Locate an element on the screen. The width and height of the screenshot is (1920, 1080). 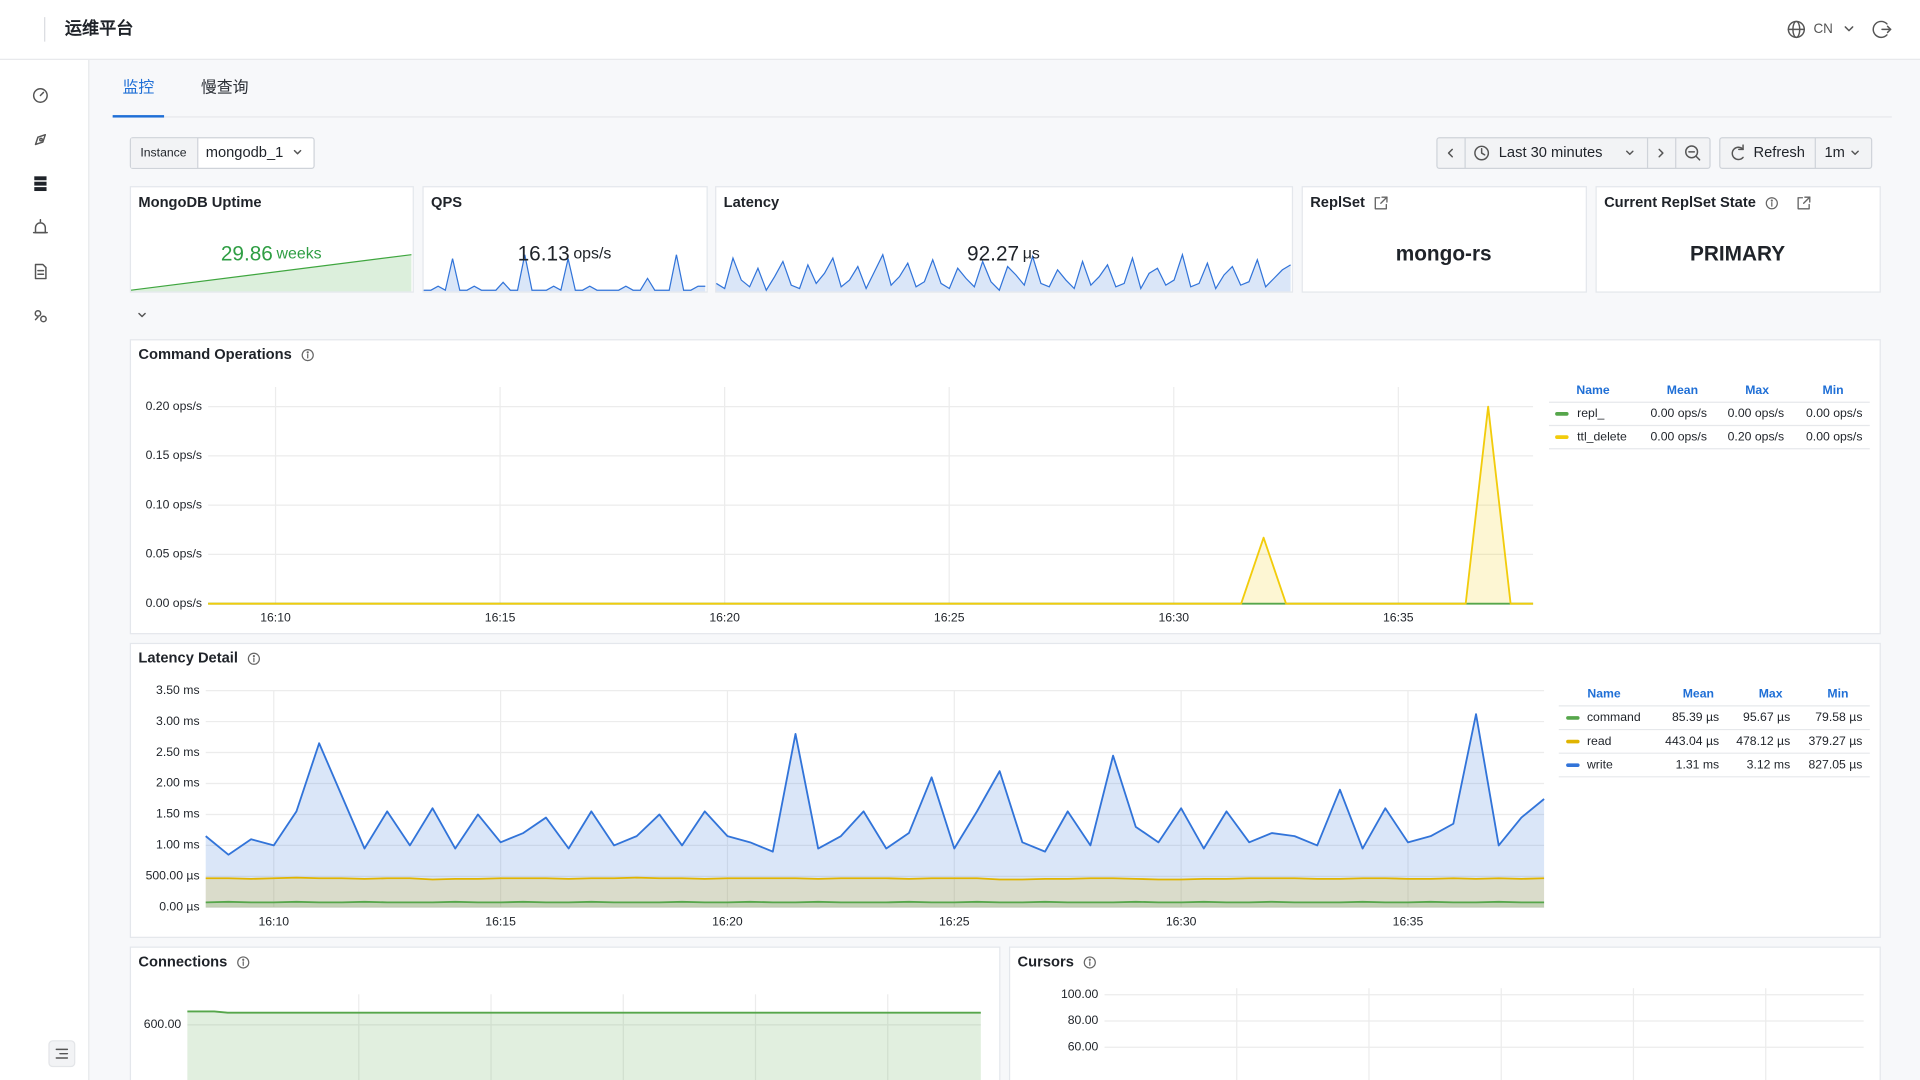
legend-name: write is located at coordinates (1599, 764).